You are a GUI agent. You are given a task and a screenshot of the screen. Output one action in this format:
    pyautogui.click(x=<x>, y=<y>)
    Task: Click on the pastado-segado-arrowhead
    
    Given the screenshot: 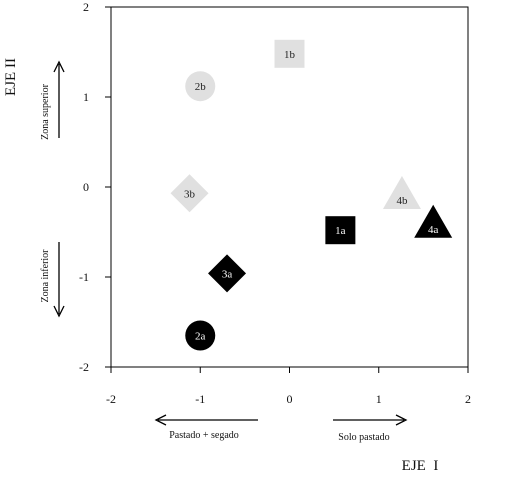 What is the action you would take?
    pyautogui.click(x=160, y=420)
    